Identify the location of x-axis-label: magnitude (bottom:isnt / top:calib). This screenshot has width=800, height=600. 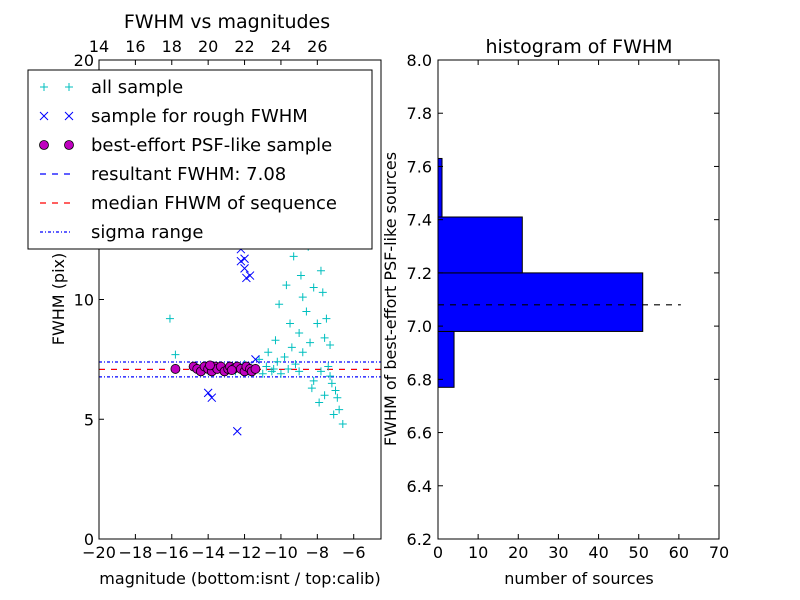
(239, 578).